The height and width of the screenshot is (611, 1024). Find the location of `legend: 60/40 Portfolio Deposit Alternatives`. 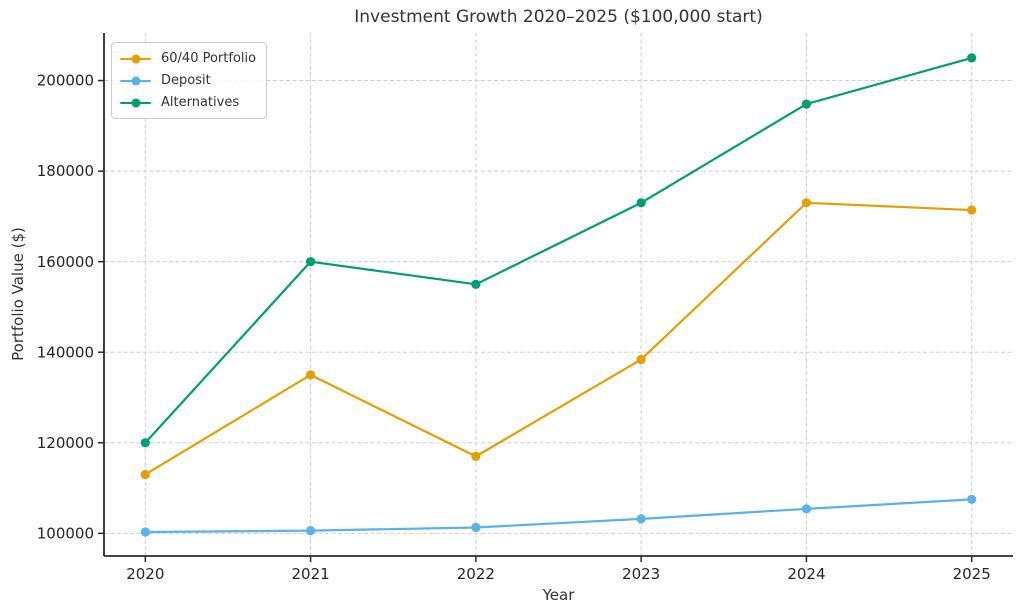

legend: 60/40 Portfolio Deposit Alternatives is located at coordinates (189, 80).